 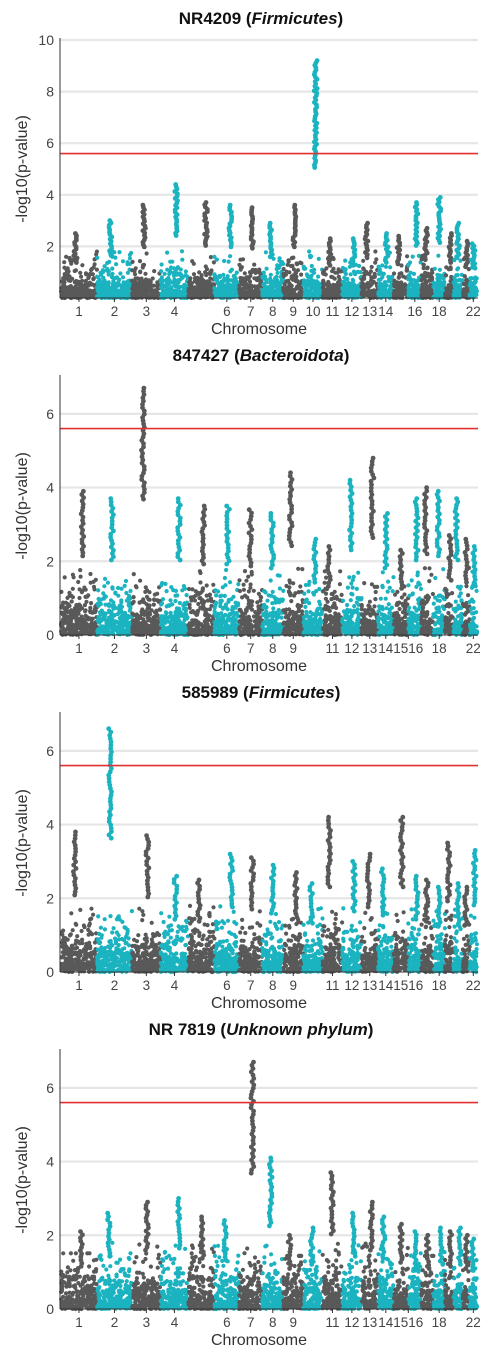 I want to click on x-tick-label: 22, so click(x=473, y=311).